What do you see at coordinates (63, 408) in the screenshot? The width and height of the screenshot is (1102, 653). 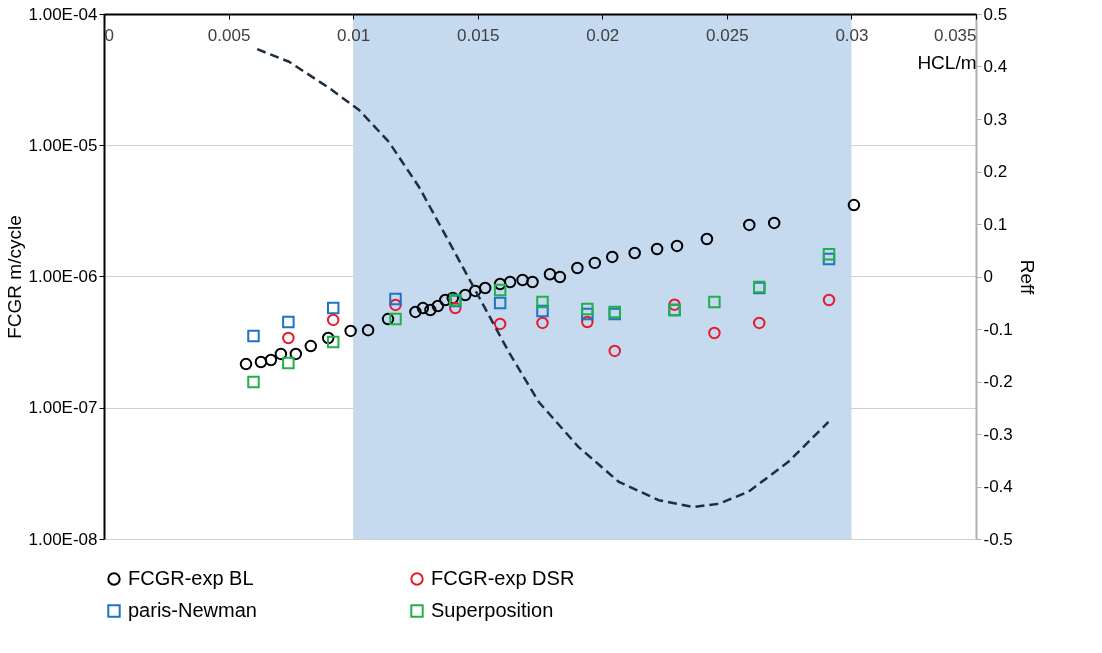 I see `y-tick-label: 1.00E-07` at bounding box center [63, 408].